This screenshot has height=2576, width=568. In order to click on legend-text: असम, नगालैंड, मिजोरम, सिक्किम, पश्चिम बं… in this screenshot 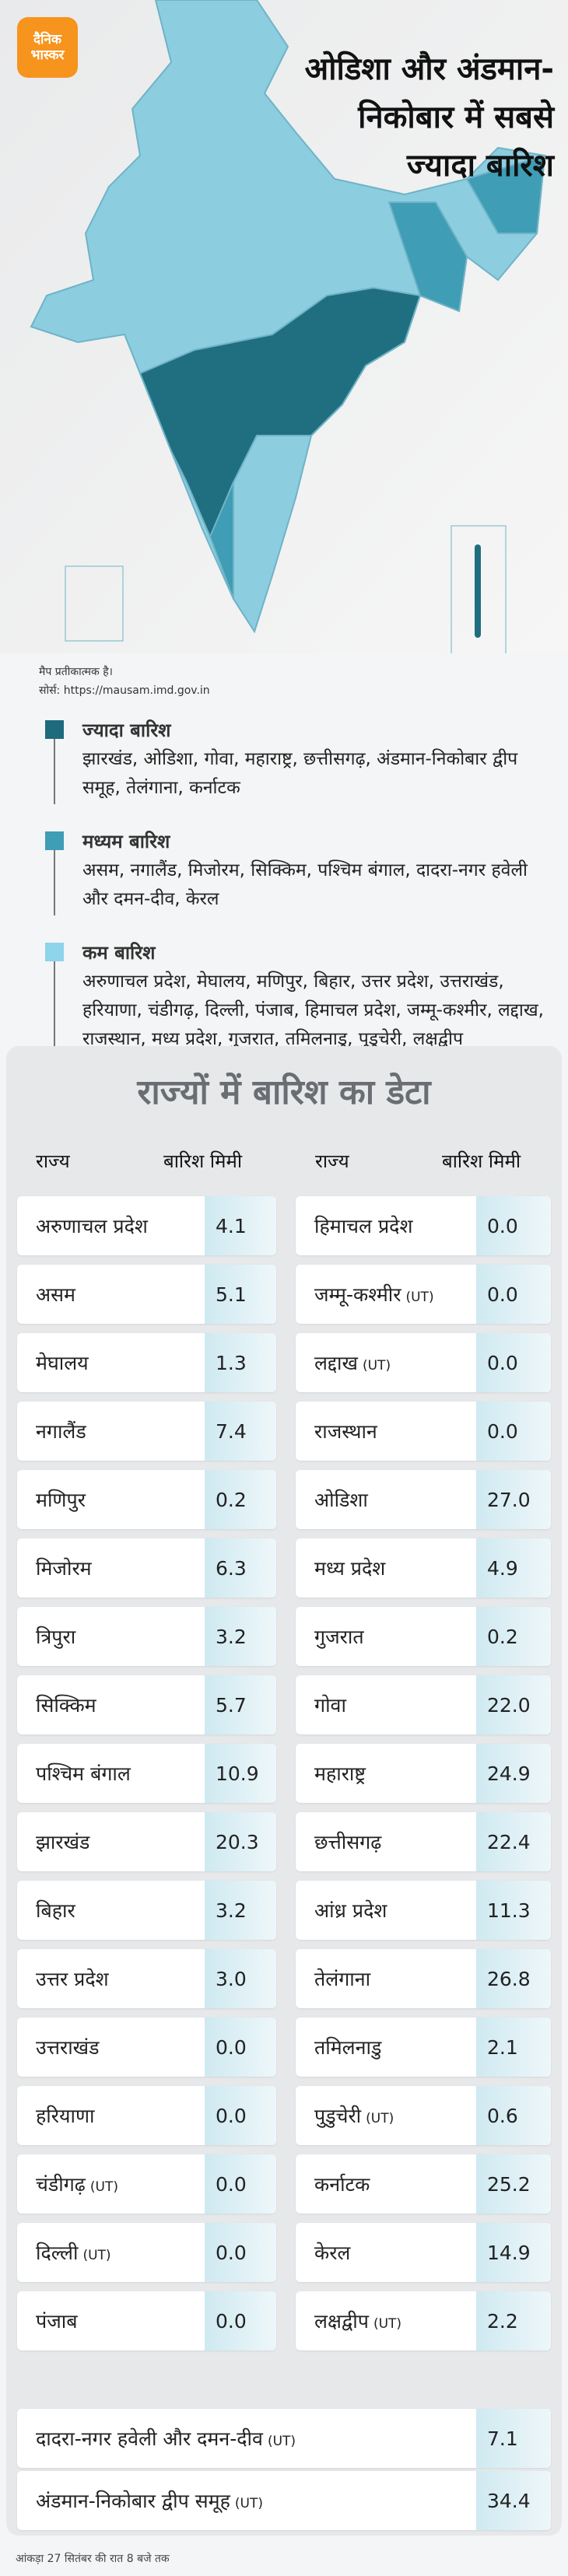, I will do `click(305, 885)`.